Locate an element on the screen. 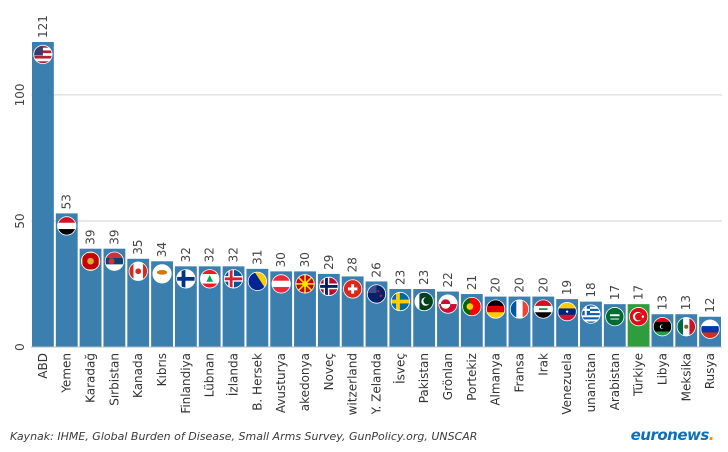 The height and width of the screenshot is (452, 728). flag-us-icon is located at coordinates (43, 54).